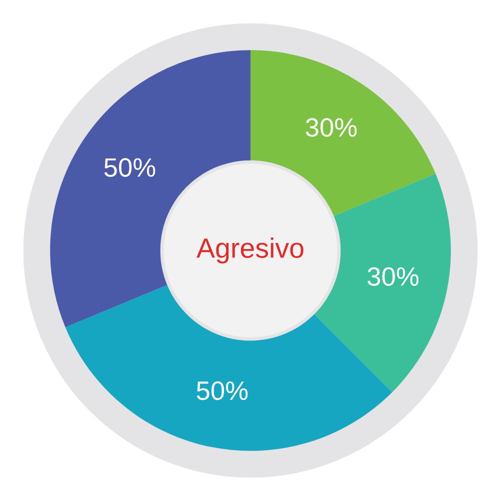  What do you see at coordinates (250, 251) in the screenshot?
I see `text: Agresivo` at bounding box center [250, 251].